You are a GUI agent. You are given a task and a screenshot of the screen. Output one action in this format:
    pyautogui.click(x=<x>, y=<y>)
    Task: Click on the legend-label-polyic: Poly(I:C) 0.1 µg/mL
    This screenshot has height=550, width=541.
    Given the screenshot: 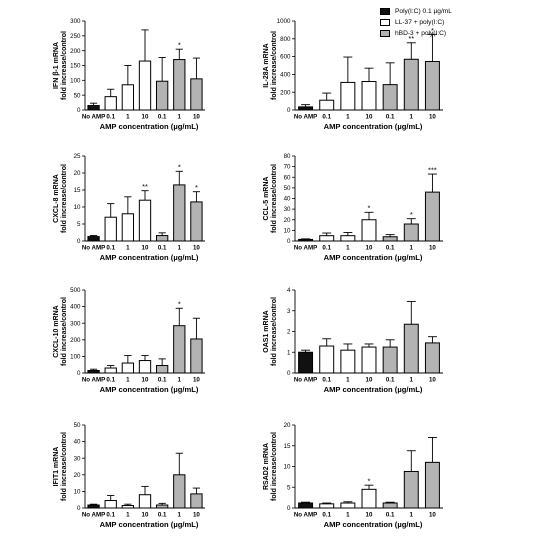 What is the action you would take?
    pyautogui.click(x=423, y=11)
    